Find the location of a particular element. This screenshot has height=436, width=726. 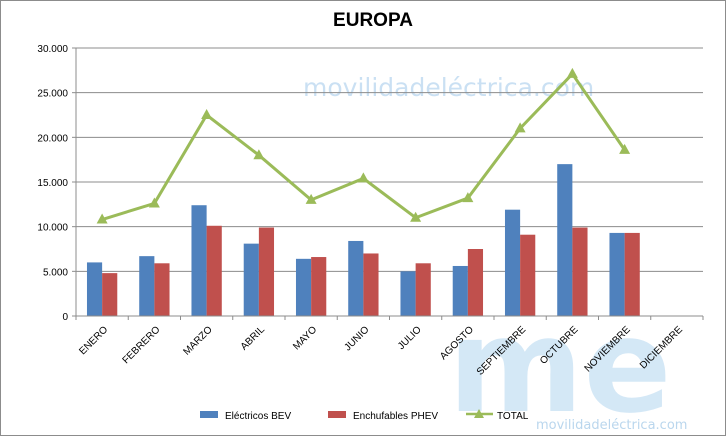

y-tick-label: 15.000 is located at coordinates (52, 183).